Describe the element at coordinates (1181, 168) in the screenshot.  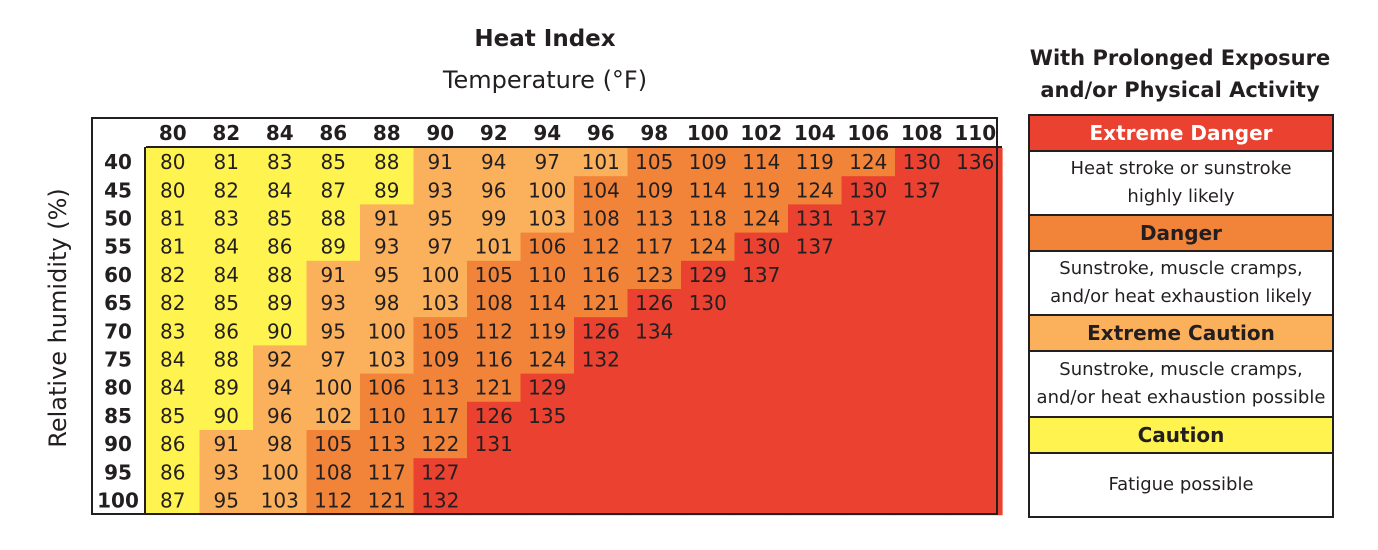
I see `legend-desc-line: Heat stroke or sunstroke` at that location.